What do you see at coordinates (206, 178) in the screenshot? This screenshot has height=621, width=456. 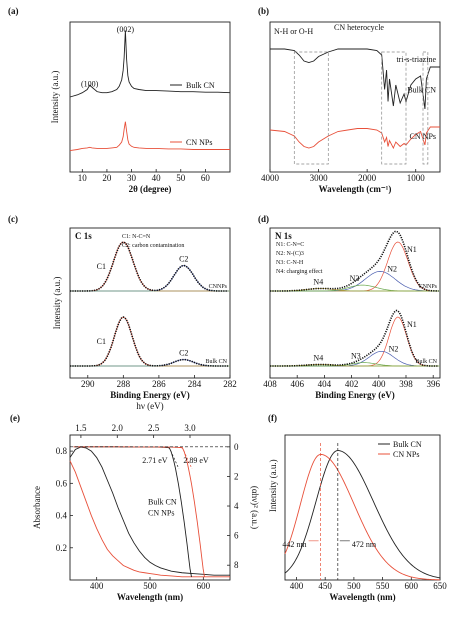 I see `panel-a-xtick-label: 60` at bounding box center [206, 178].